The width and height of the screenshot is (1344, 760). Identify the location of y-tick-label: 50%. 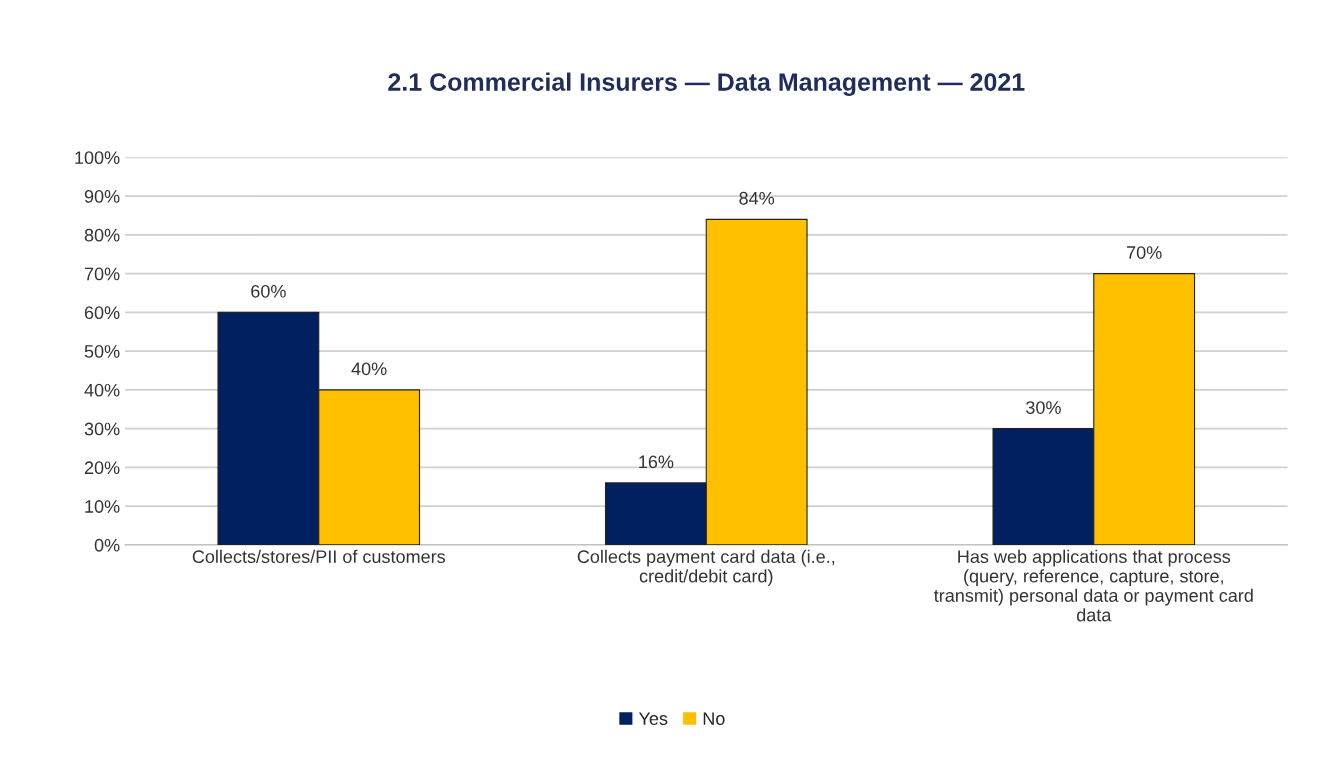
(102, 351).